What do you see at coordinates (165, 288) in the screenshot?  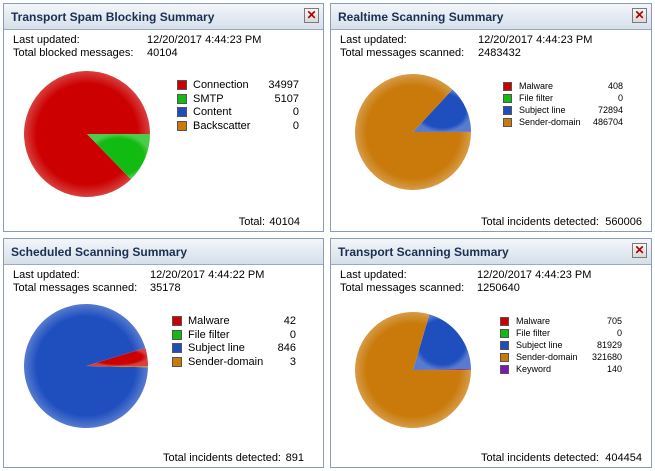 I see `total-count-value: 35178` at bounding box center [165, 288].